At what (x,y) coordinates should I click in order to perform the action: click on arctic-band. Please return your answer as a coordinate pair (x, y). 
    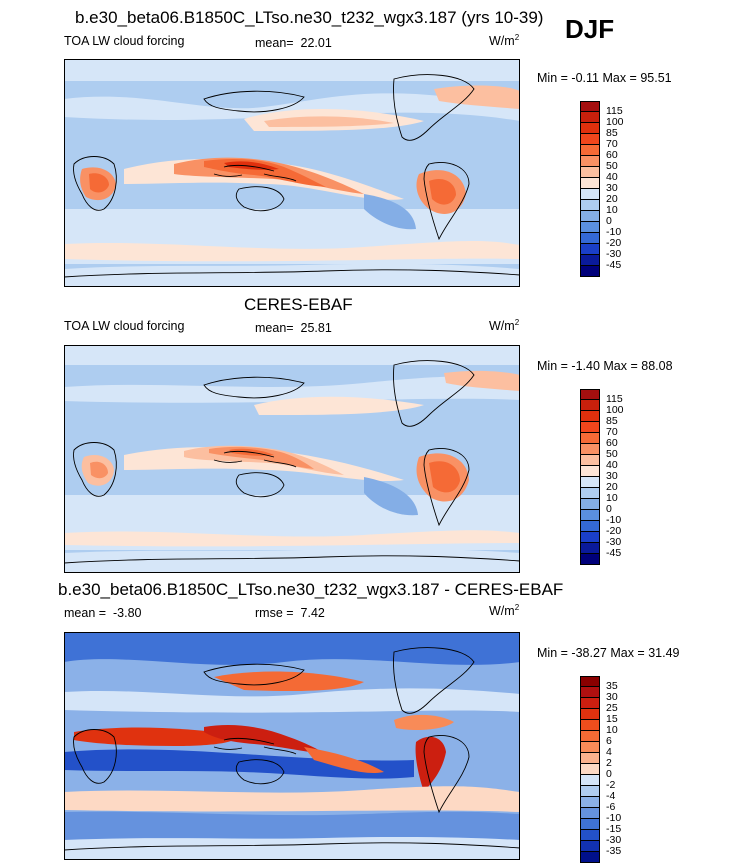
    Looking at the image, I should click on (292, 70).